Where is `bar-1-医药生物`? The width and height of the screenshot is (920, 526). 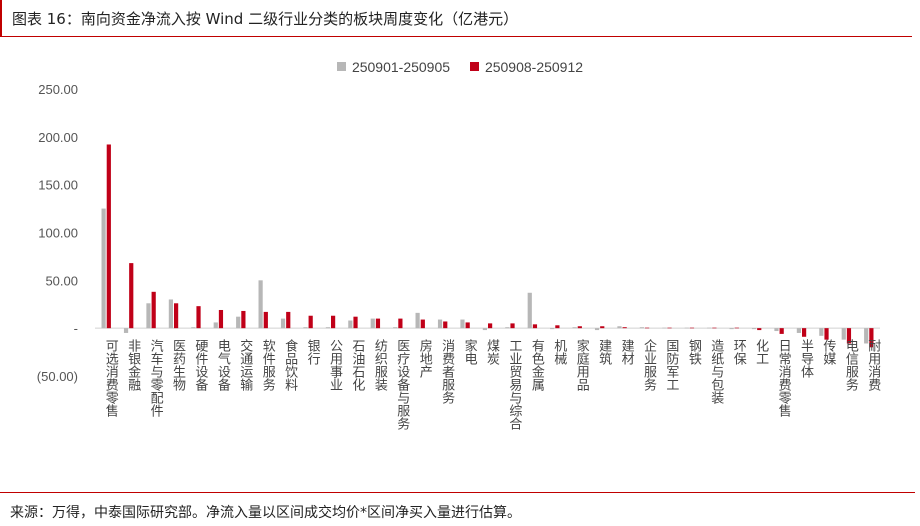
bar-1-医药生物 is located at coordinates (170, 314).